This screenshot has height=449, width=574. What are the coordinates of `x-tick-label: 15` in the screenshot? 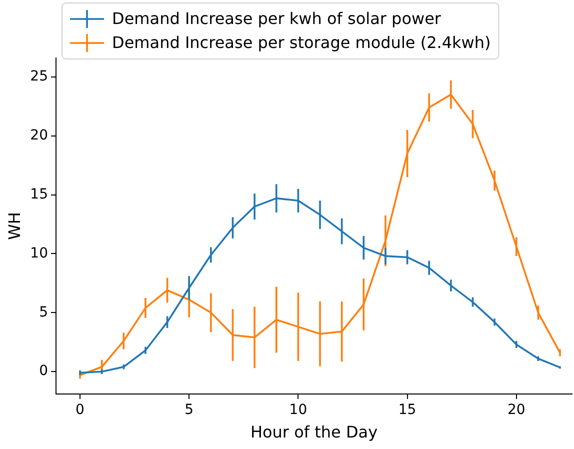 It's located at (407, 410).